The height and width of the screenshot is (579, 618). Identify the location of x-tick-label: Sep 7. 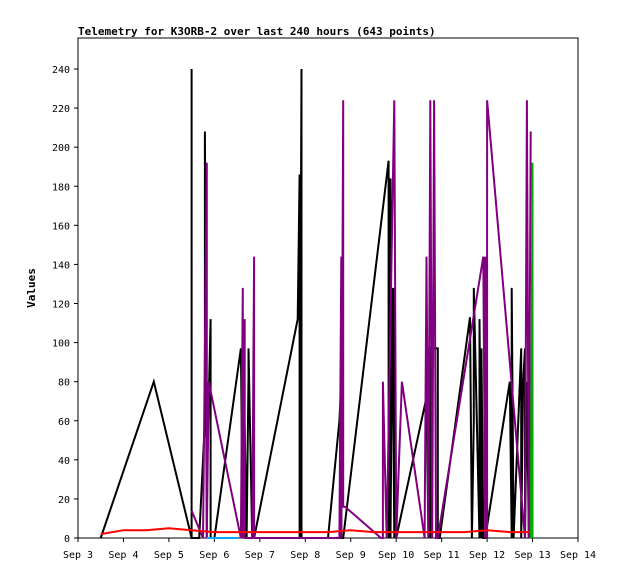
(260, 555).